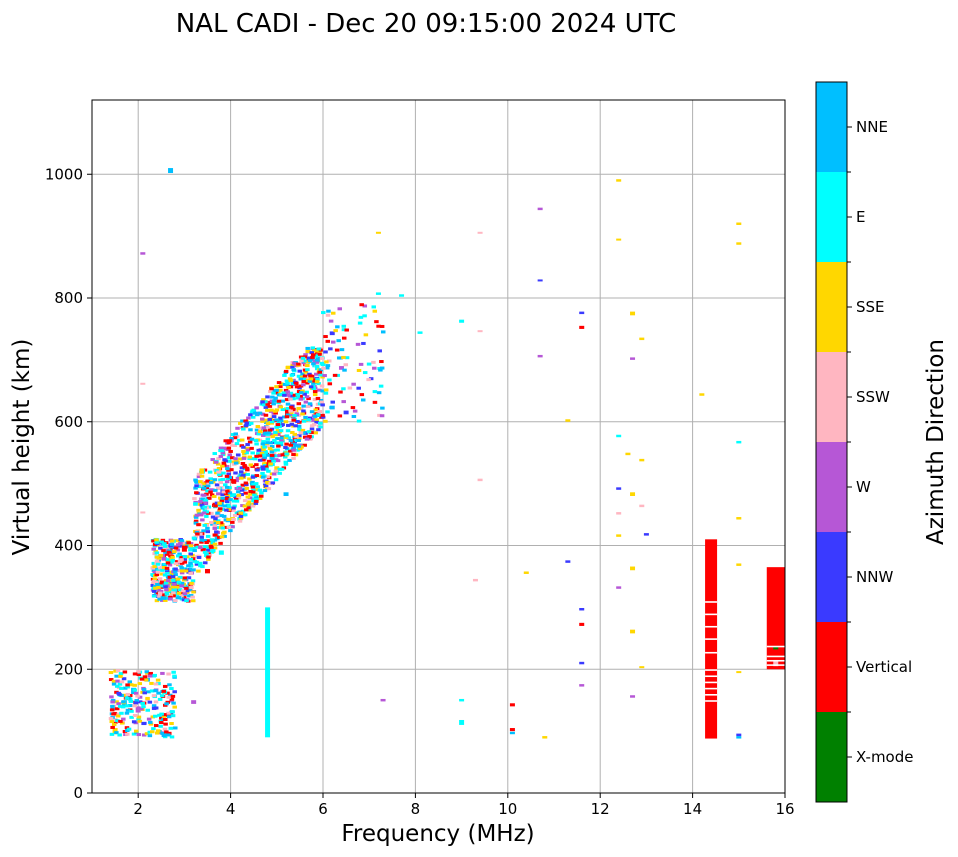 The height and width of the screenshot is (857, 958). What do you see at coordinates (207, 571) in the screenshot?
I see `data-point-vertical` at bounding box center [207, 571].